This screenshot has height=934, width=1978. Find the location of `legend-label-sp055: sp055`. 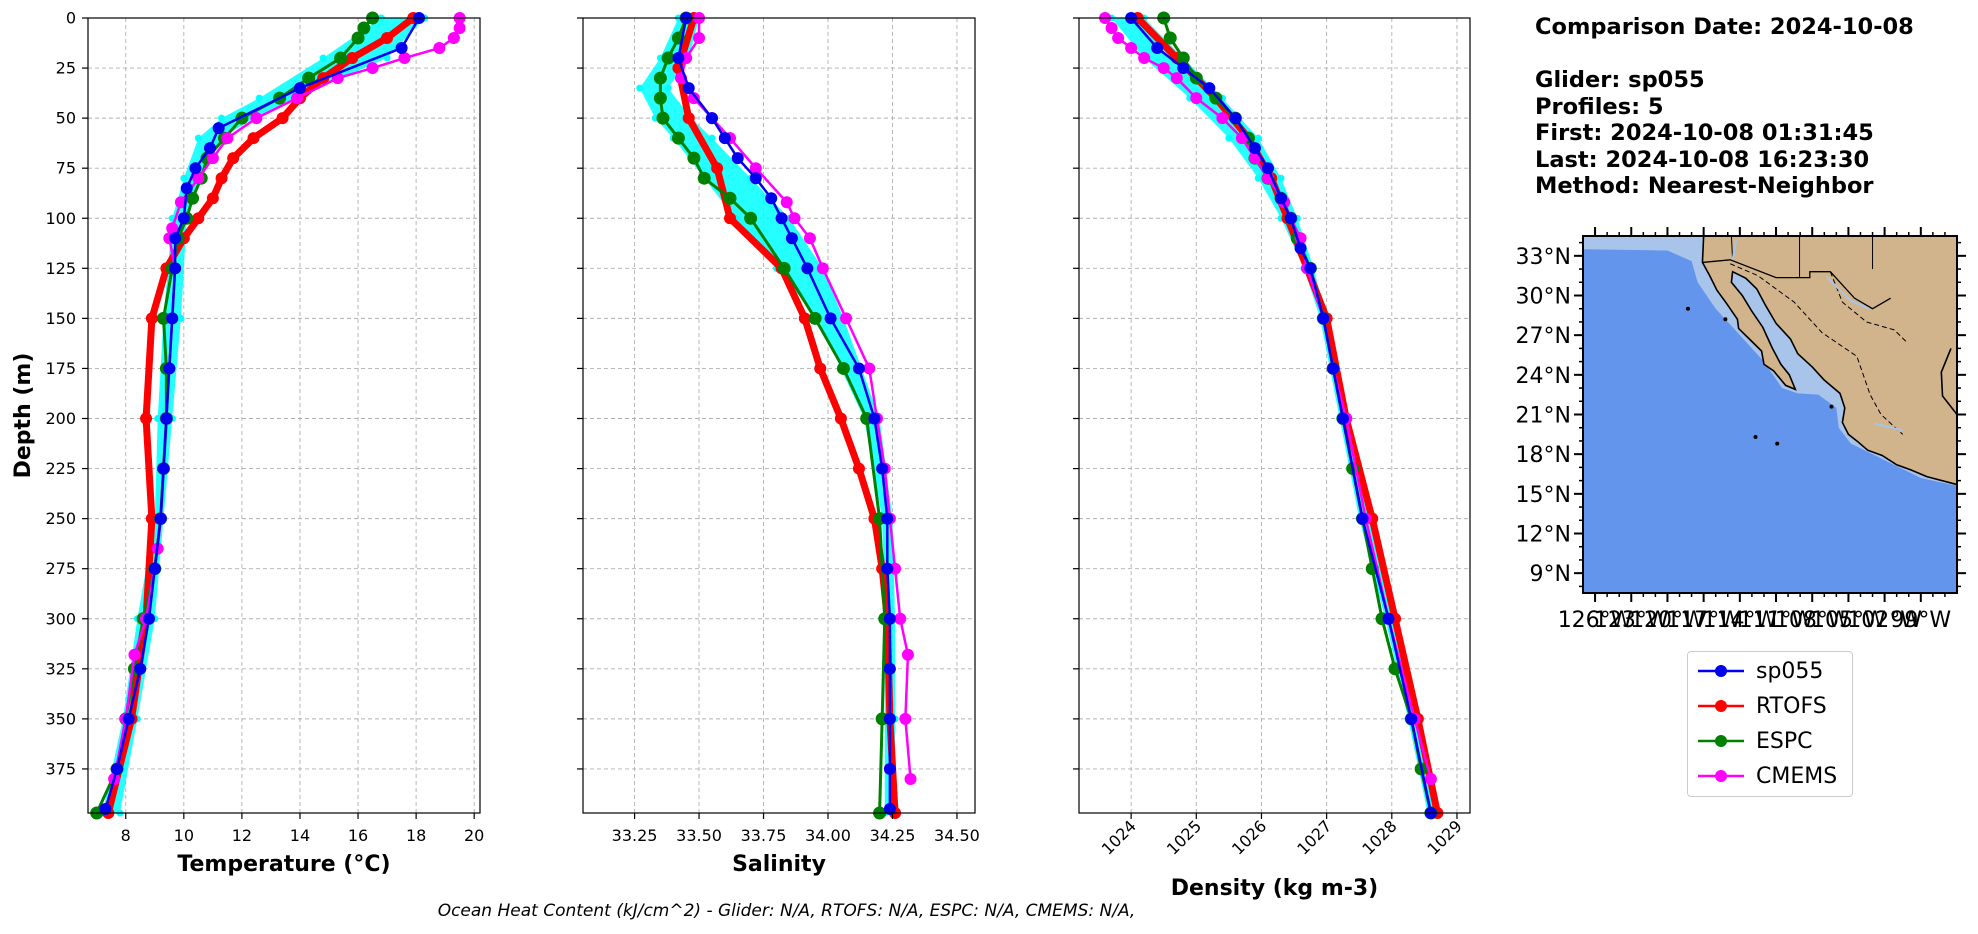

legend-label-sp055: sp055 is located at coordinates (1790, 671).